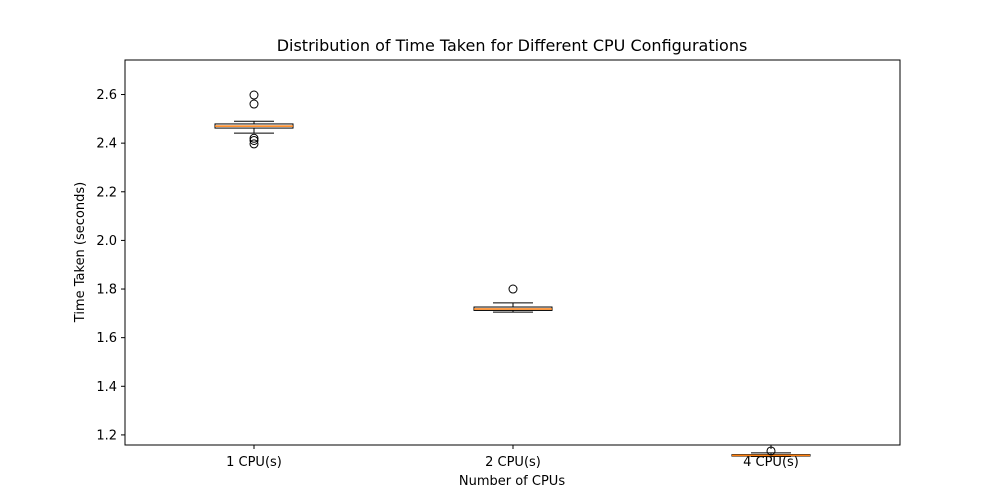 Image resolution: width=1000 pixels, height=500 pixels. I want to click on x-tick-label: 2 CPU(s), so click(513, 462).